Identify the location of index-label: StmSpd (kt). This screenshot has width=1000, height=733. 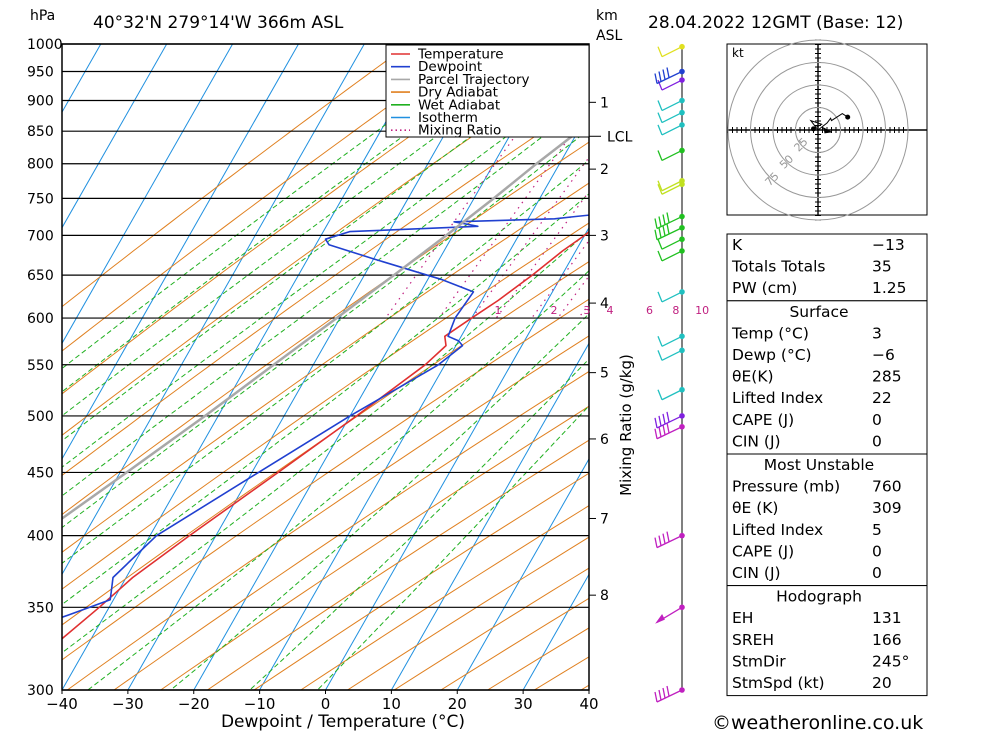
(778, 683).